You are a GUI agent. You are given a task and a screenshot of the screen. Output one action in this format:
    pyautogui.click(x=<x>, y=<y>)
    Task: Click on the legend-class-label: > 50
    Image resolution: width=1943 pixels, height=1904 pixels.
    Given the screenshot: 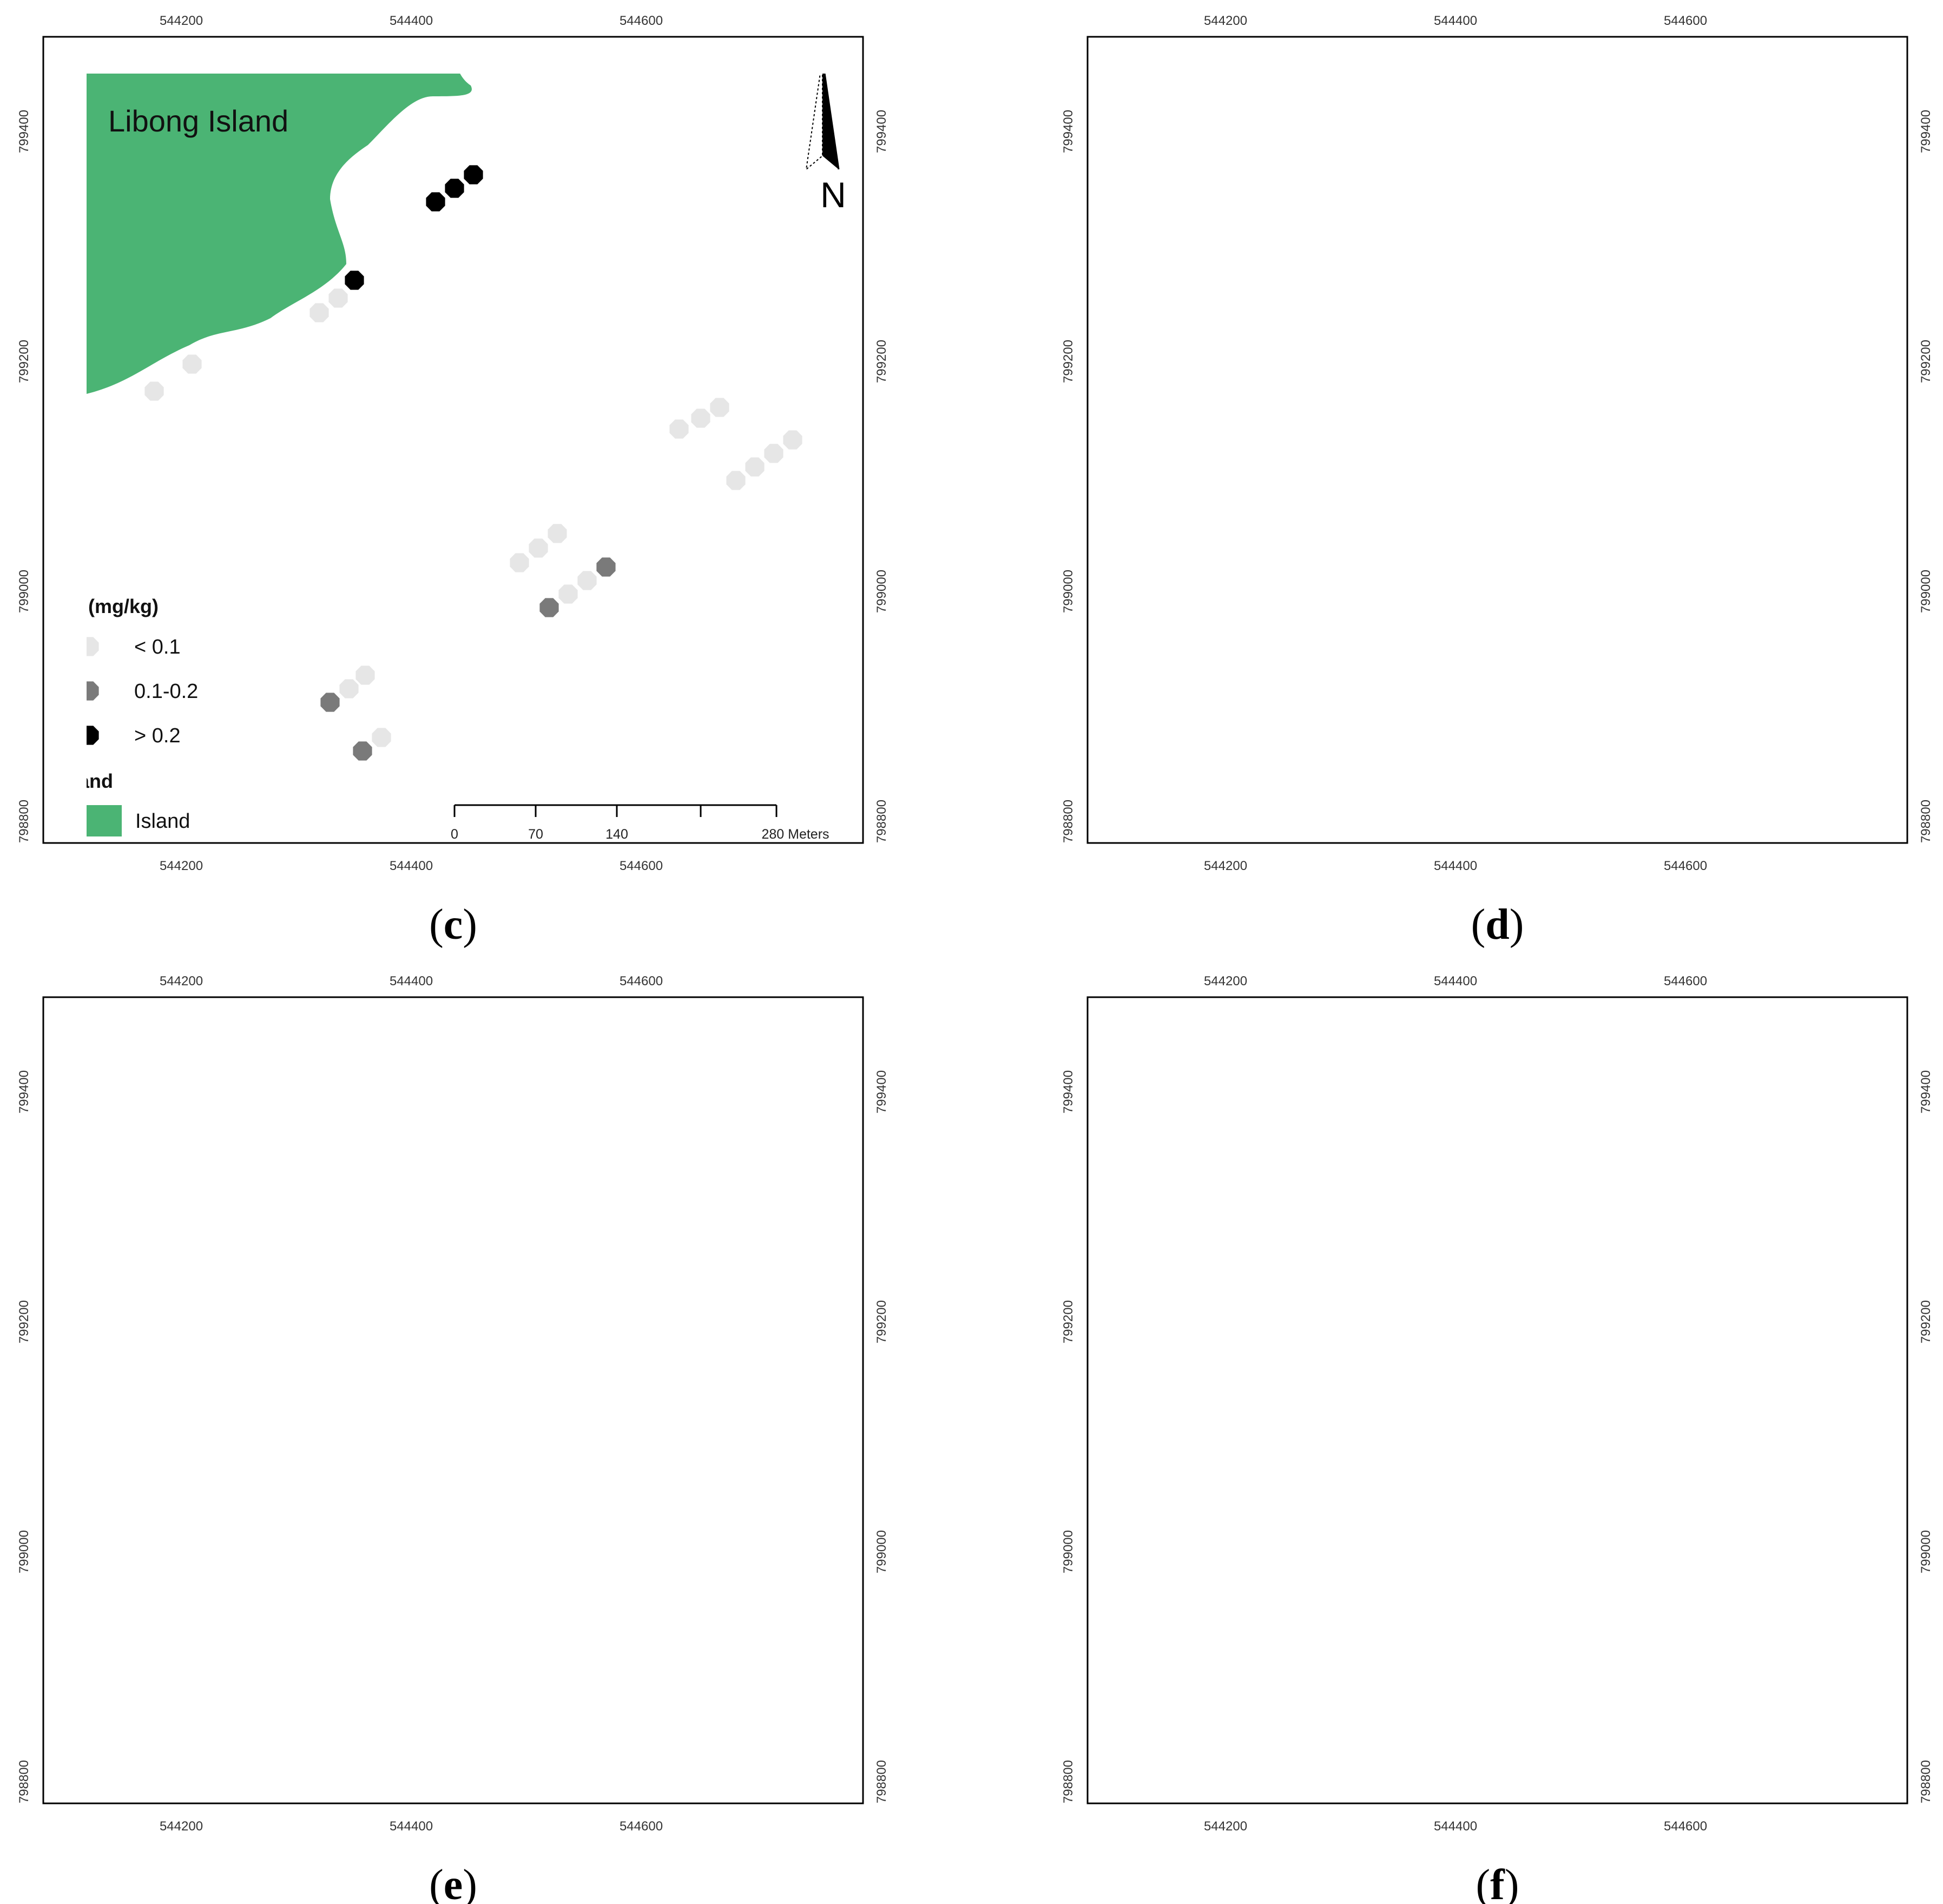 What is the action you would take?
    pyautogui.click(x=154, y=1696)
    